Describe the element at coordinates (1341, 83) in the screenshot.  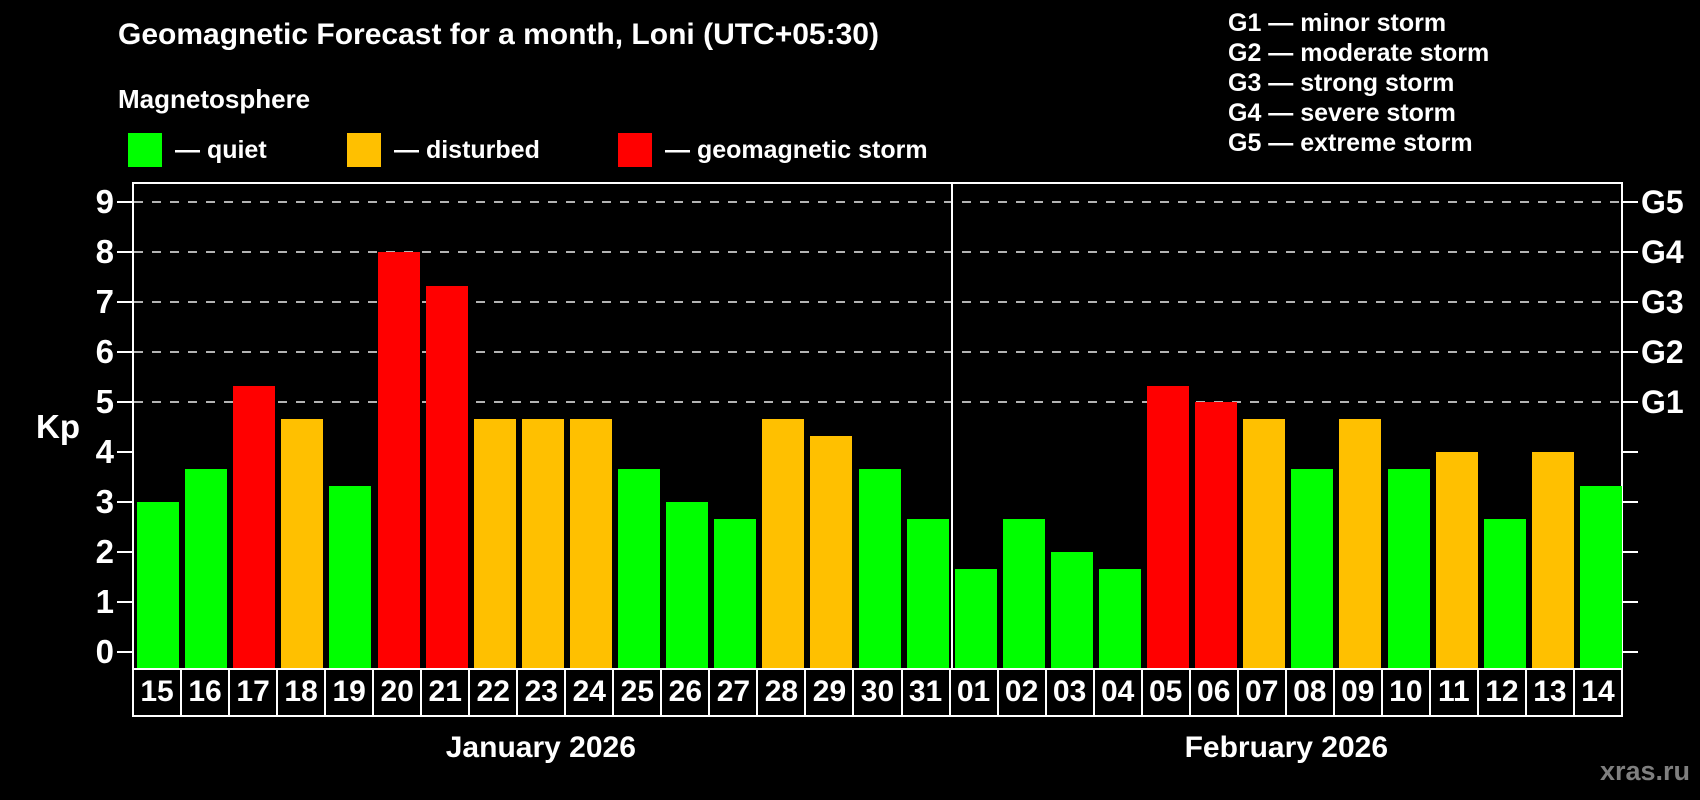
I see `g-legend-line-3: G3 — strong storm` at that location.